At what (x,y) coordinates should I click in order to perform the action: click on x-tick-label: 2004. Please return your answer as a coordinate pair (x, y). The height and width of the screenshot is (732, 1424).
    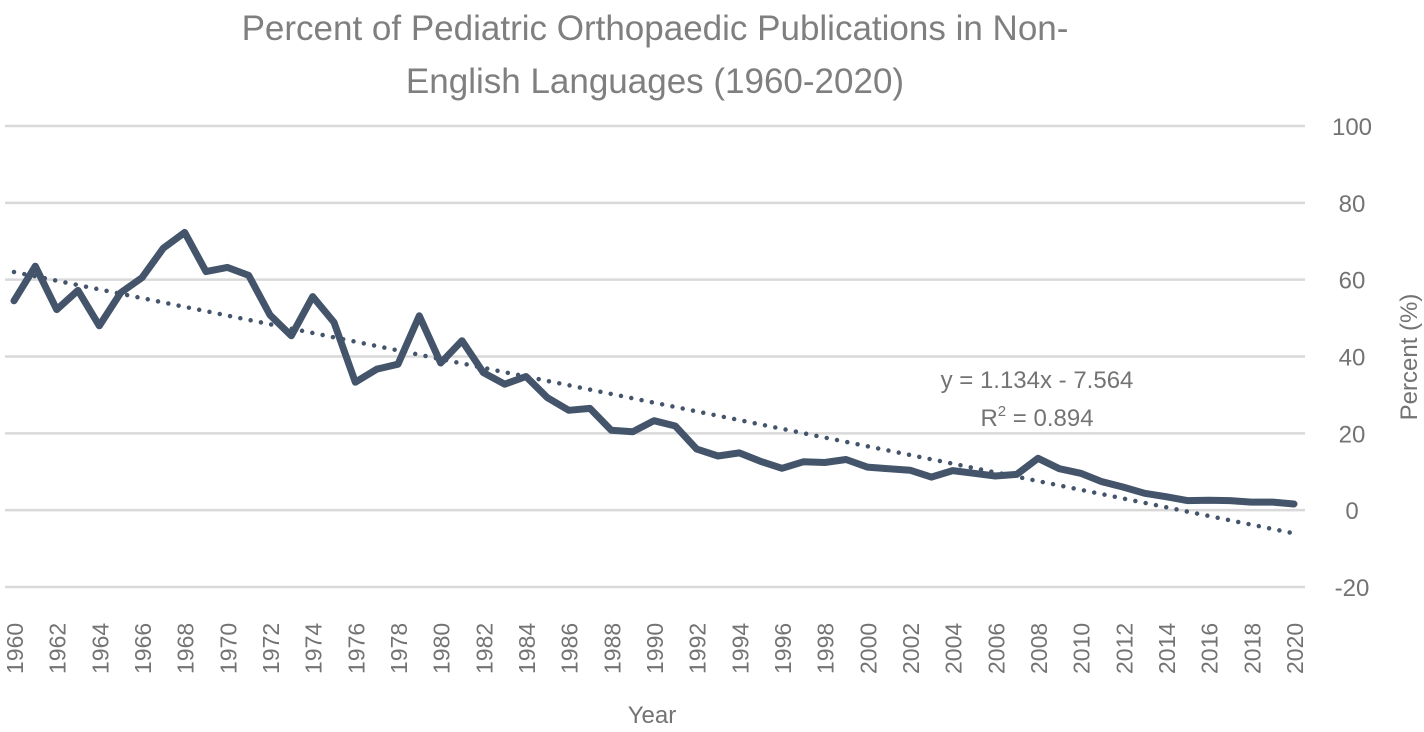
    Looking at the image, I should click on (954, 648).